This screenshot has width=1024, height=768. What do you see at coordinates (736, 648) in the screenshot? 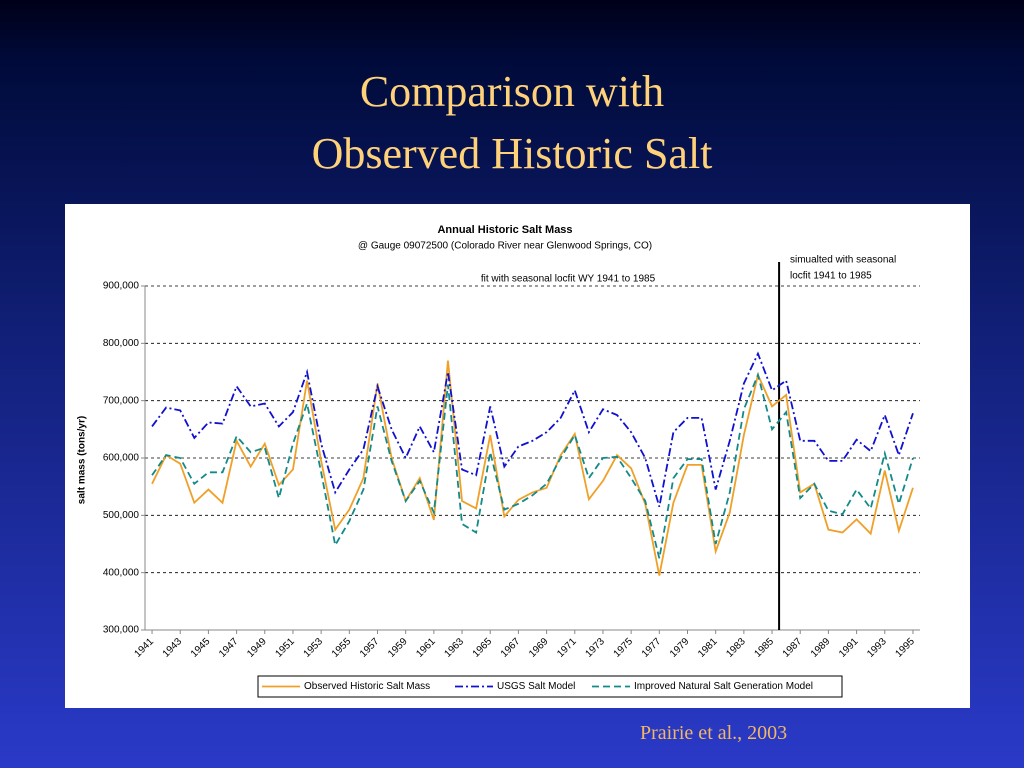
I see `x-tick-label: 1983` at bounding box center [736, 648].